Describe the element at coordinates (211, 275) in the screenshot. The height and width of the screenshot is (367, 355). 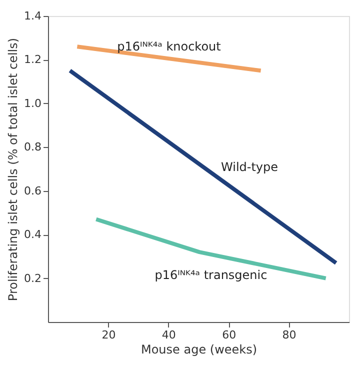
I see `series-label: p16ᴵᴺᴷ⁴ᵃ transgenic` at that location.